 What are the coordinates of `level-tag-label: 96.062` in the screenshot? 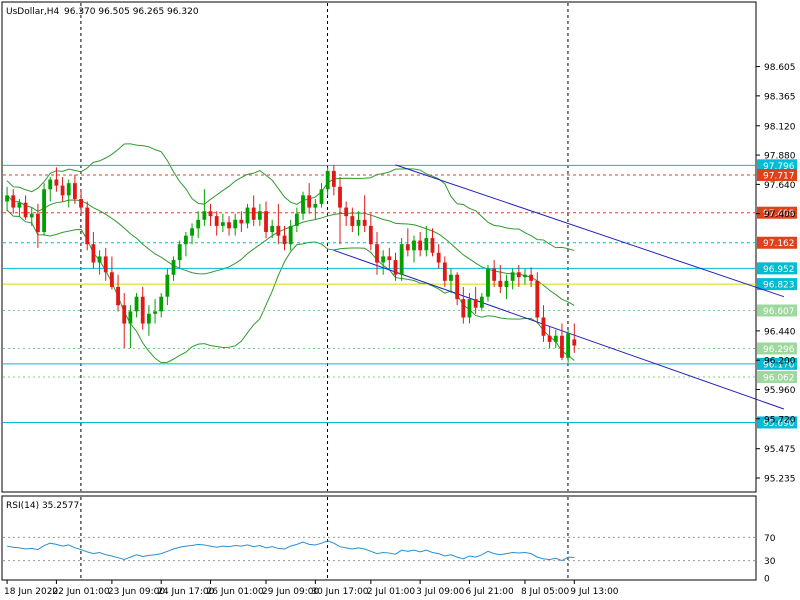 It's located at (779, 379).